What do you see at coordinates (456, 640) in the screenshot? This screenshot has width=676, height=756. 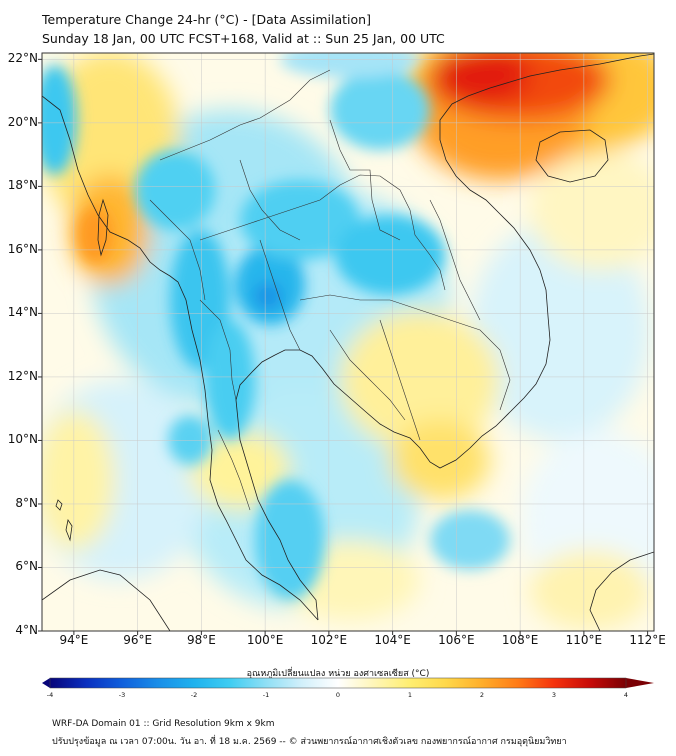 I see `lon-label: 106°E` at bounding box center [456, 640].